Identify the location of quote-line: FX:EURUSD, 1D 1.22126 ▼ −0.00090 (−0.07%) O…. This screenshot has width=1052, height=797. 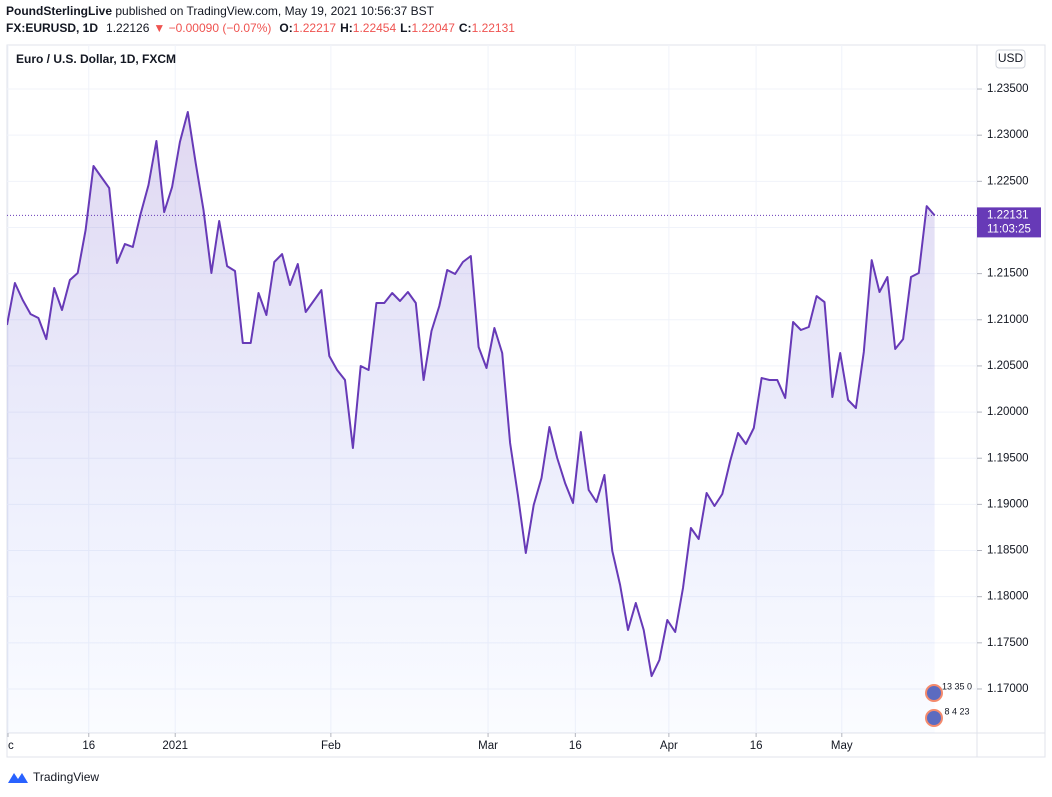
(260, 28).